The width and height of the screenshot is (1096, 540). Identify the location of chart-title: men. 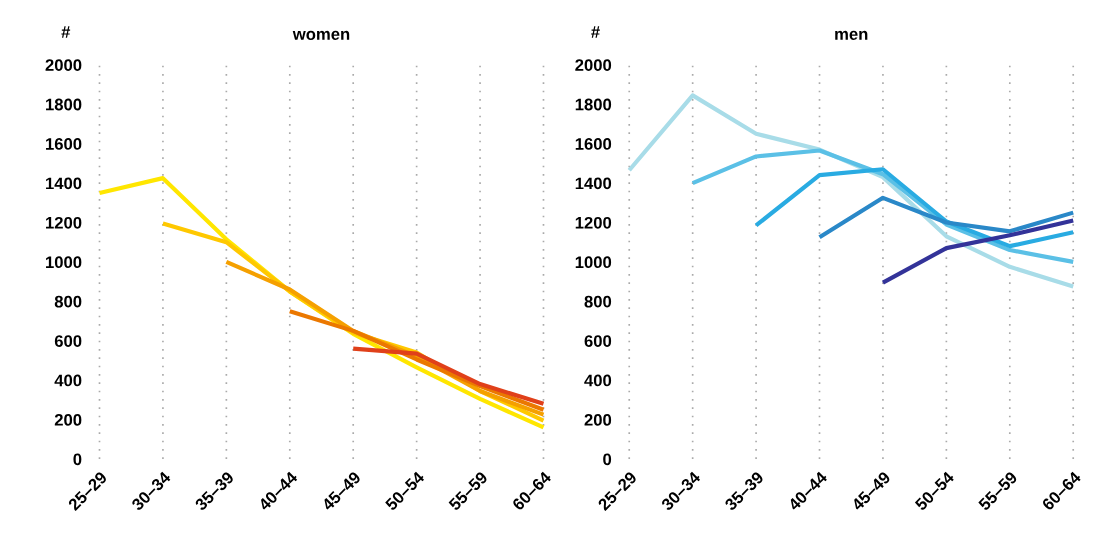
(851, 35).